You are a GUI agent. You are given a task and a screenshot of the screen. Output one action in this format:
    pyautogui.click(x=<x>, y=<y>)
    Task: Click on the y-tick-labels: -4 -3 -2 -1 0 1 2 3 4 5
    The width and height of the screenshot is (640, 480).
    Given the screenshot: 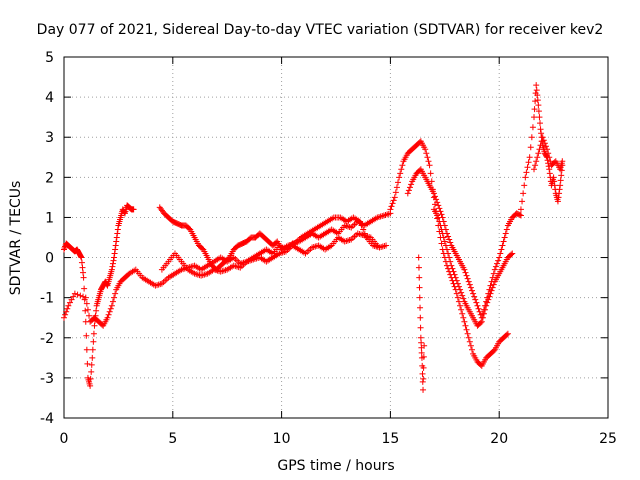 What is the action you would take?
    pyautogui.click(x=47, y=238)
    